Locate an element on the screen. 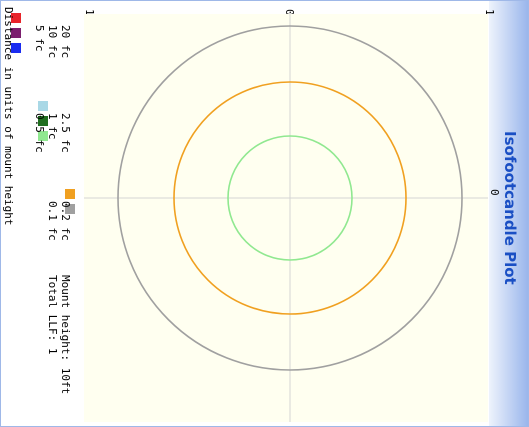  legend-swatch-5fc is located at coordinates (16, 48).